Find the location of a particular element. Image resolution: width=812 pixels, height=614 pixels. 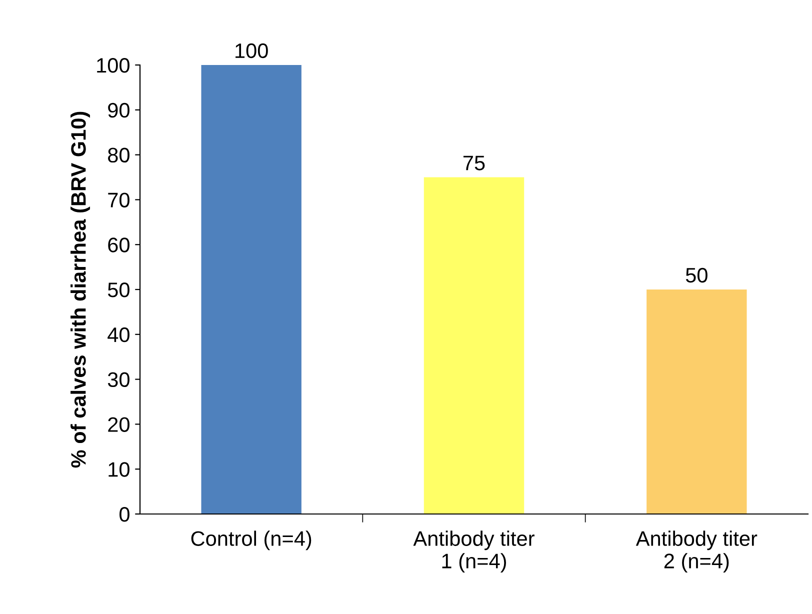

y-axis-title: % of calves with diarrhea (BRV G10) is located at coordinates (80, 290).